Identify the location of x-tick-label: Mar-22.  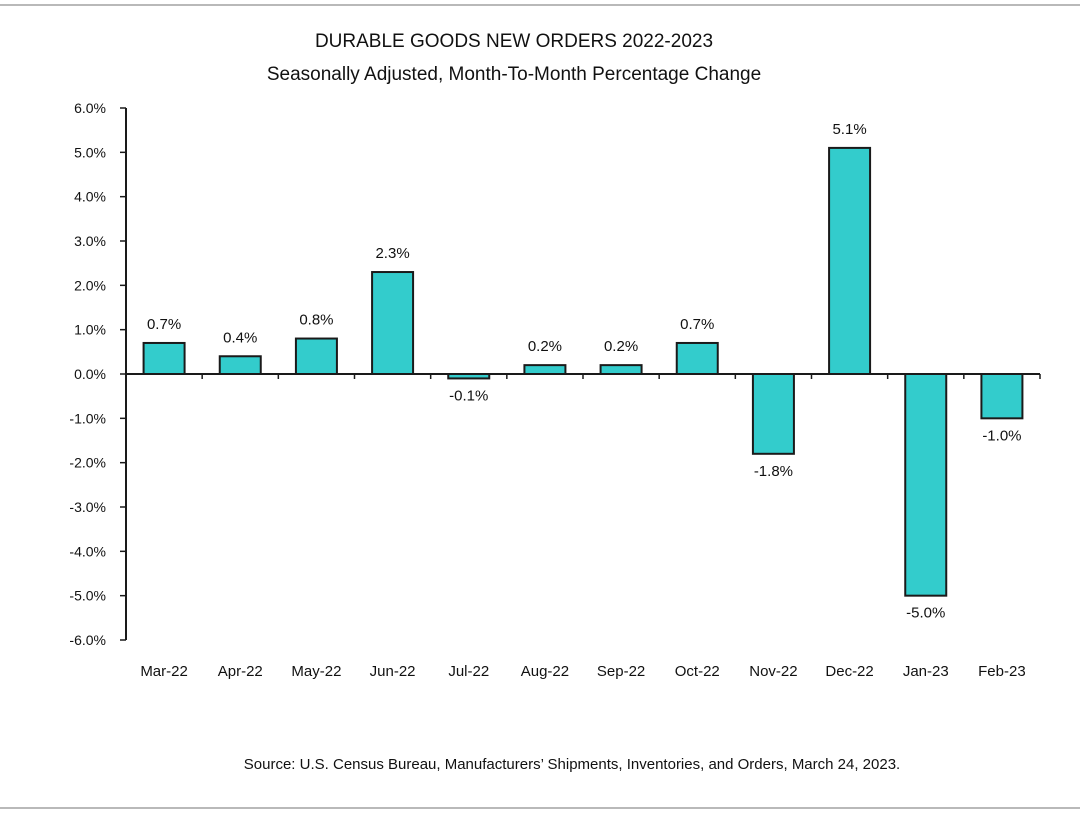
(164, 671).